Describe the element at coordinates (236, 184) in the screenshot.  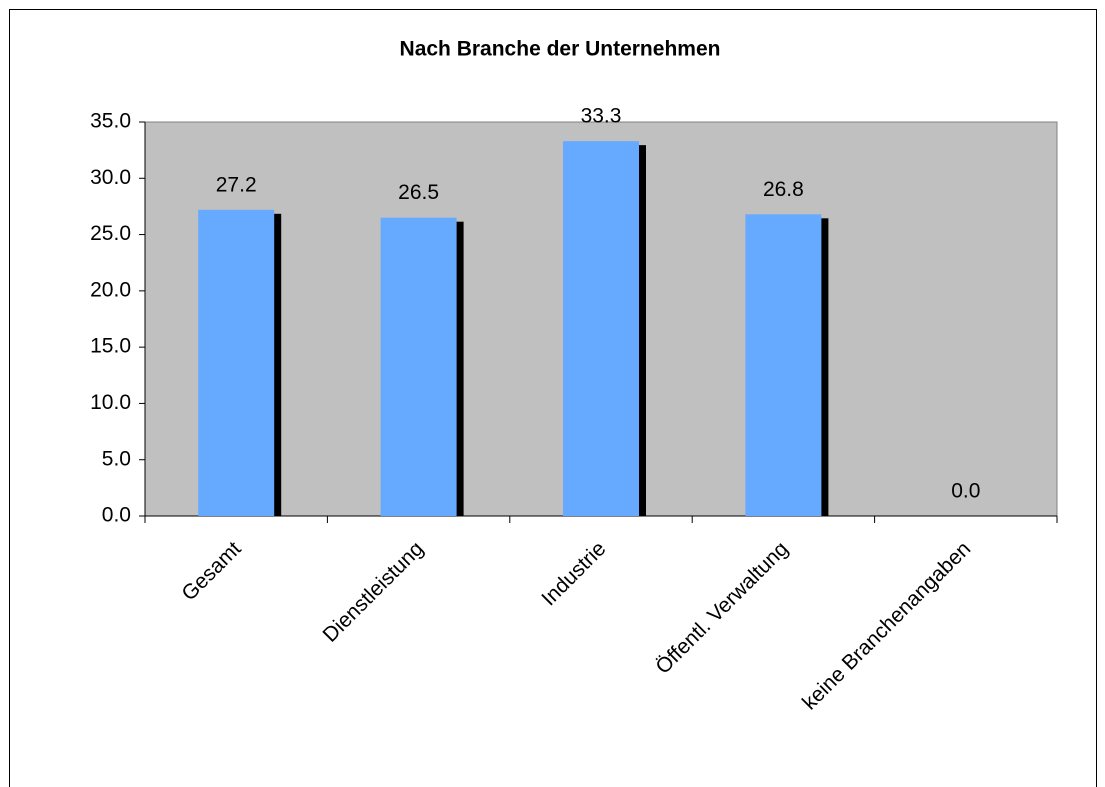
I see `data-label: 27.2` at that location.